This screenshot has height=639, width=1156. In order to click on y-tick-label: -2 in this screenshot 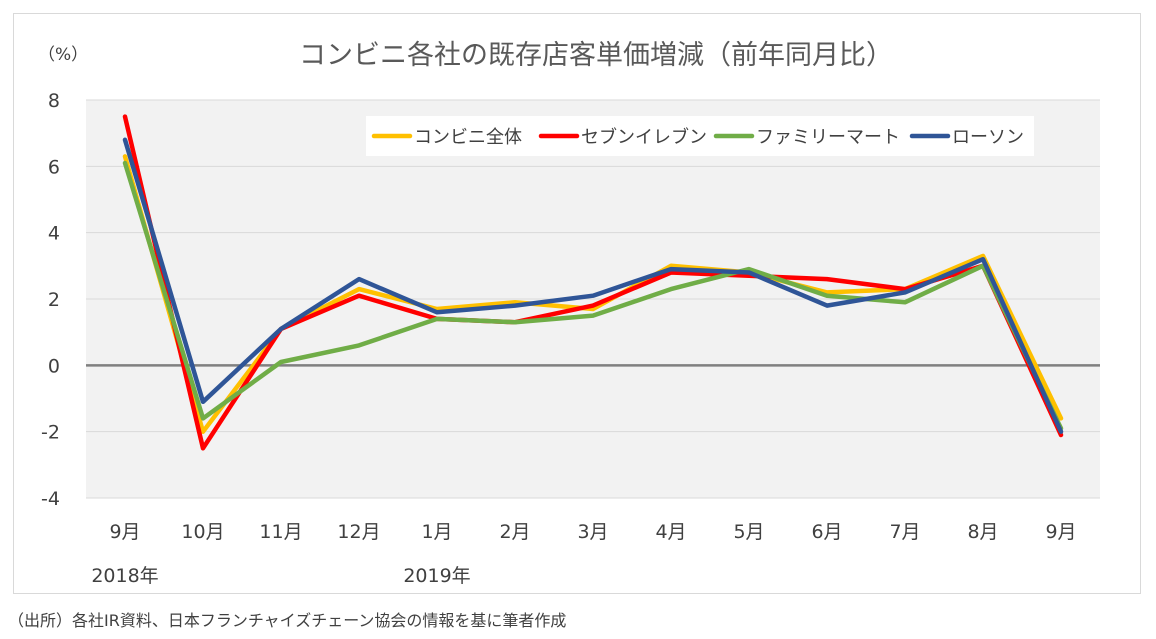, I will do `click(50, 433)`.